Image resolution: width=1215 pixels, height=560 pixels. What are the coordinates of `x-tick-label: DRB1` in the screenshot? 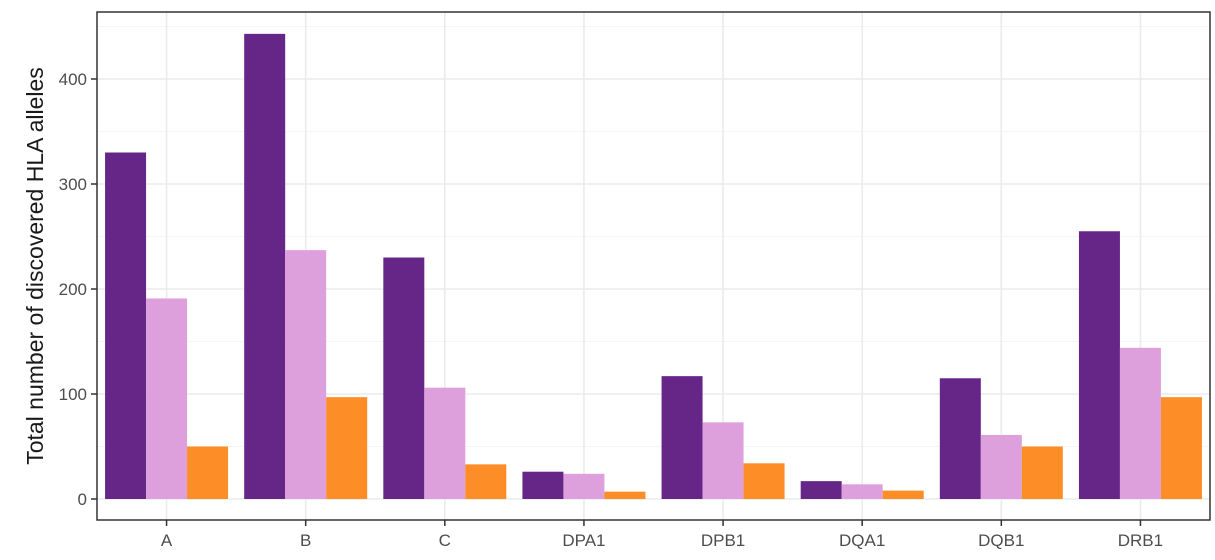 It's located at (1140, 540).